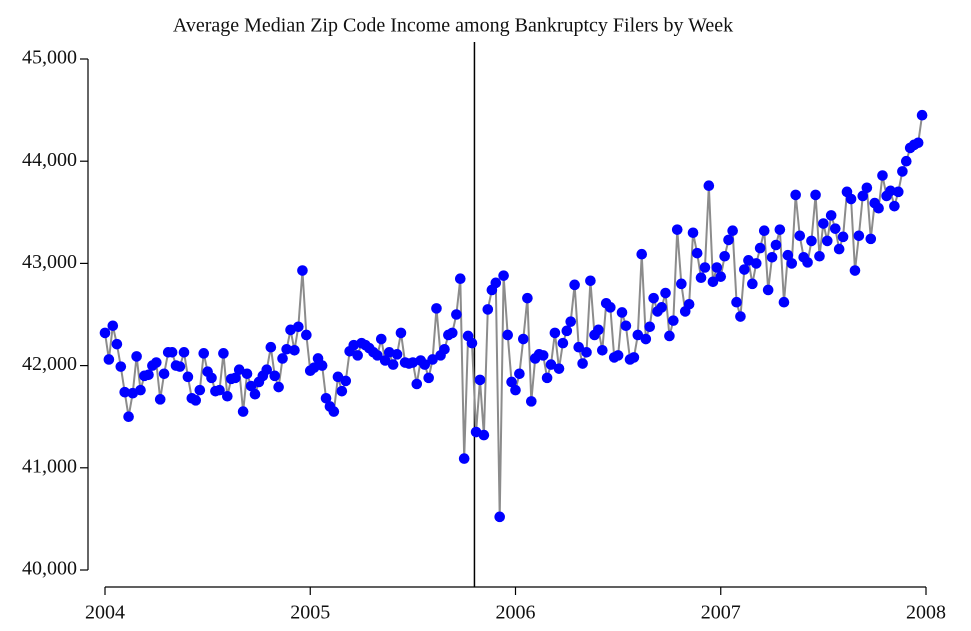  What do you see at coordinates (926, 613) in the screenshot?
I see `x-tick-label: 2008` at bounding box center [926, 613].